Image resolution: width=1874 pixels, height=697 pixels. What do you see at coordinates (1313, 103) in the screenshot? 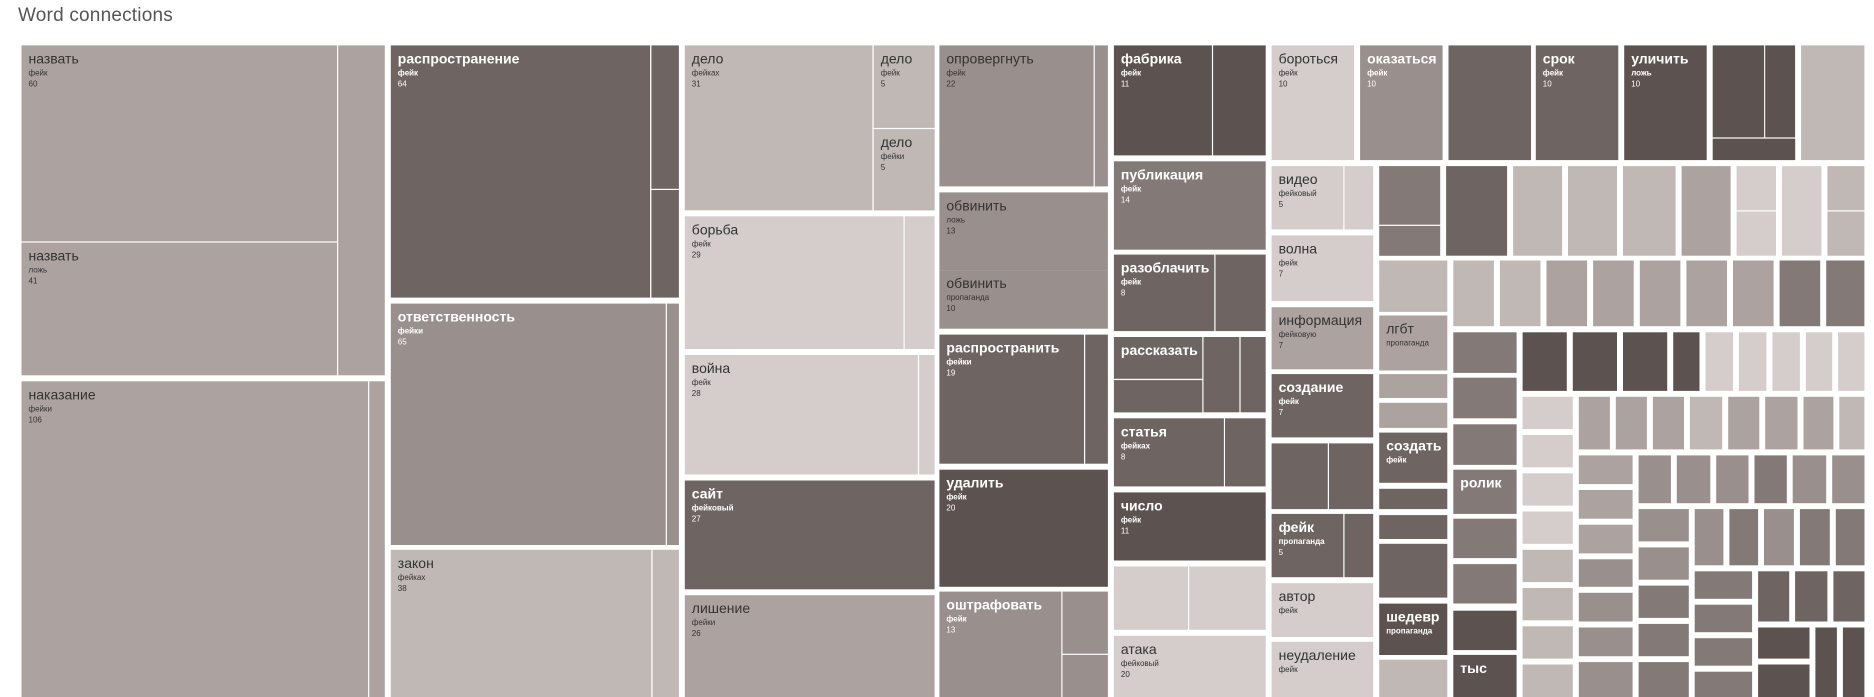
I see `treemap-cell: бороться фейк 10` at bounding box center [1313, 103].